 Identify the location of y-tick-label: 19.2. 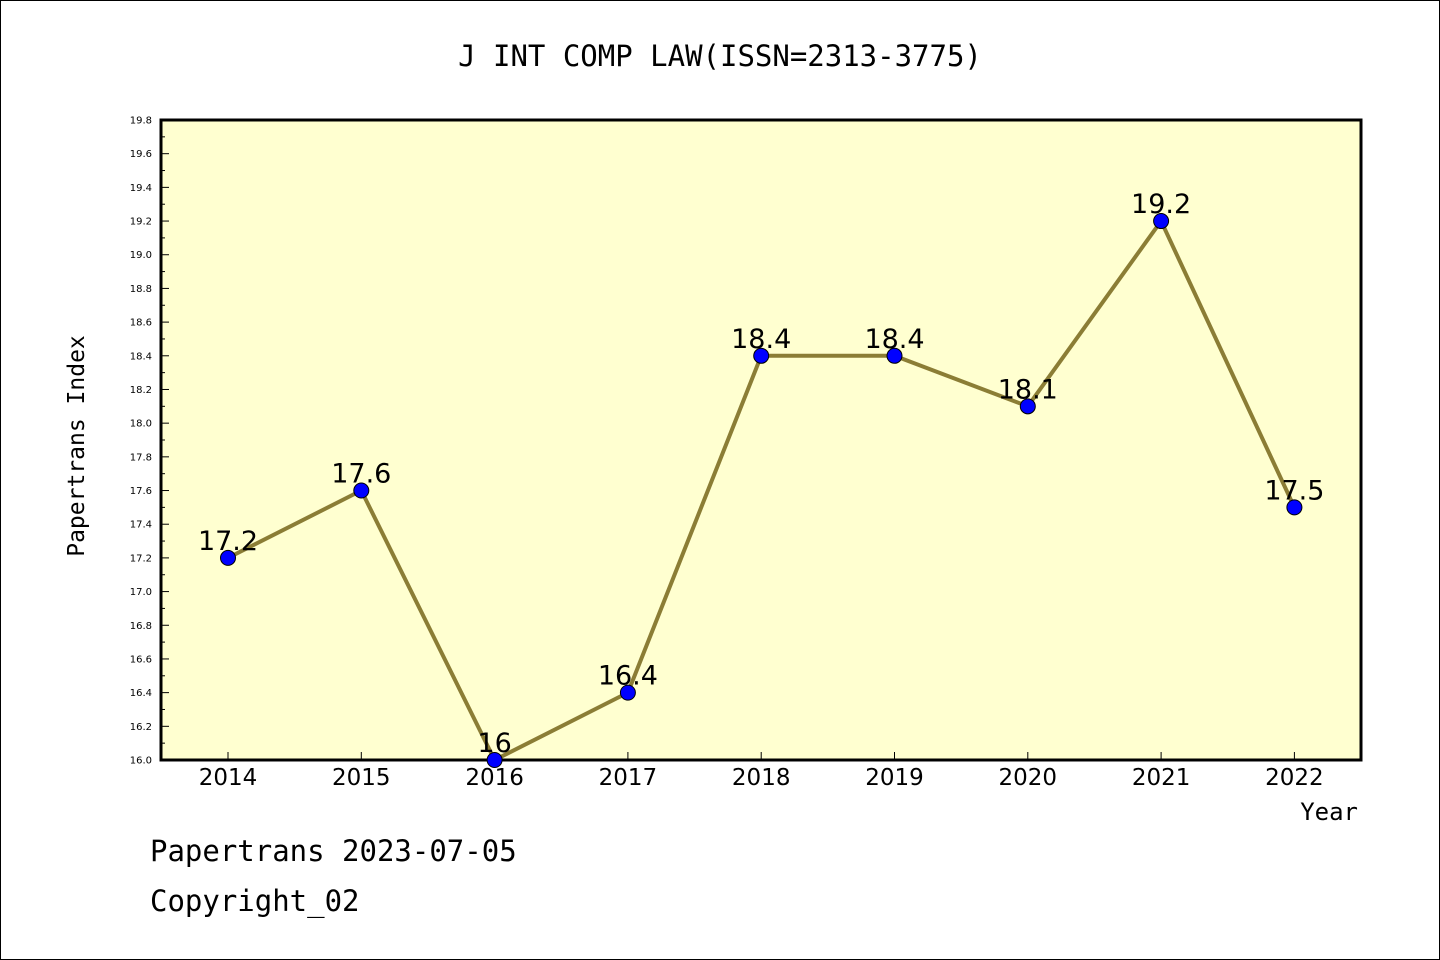
(141, 222).